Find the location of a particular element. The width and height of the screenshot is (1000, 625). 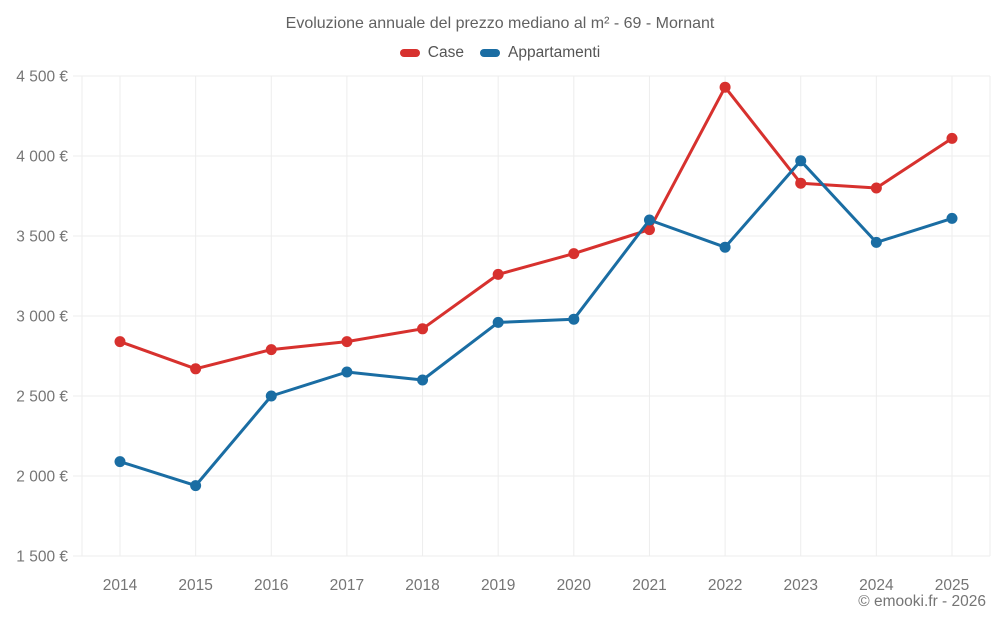

legend-item-case: Case is located at coordinates (431, 53).